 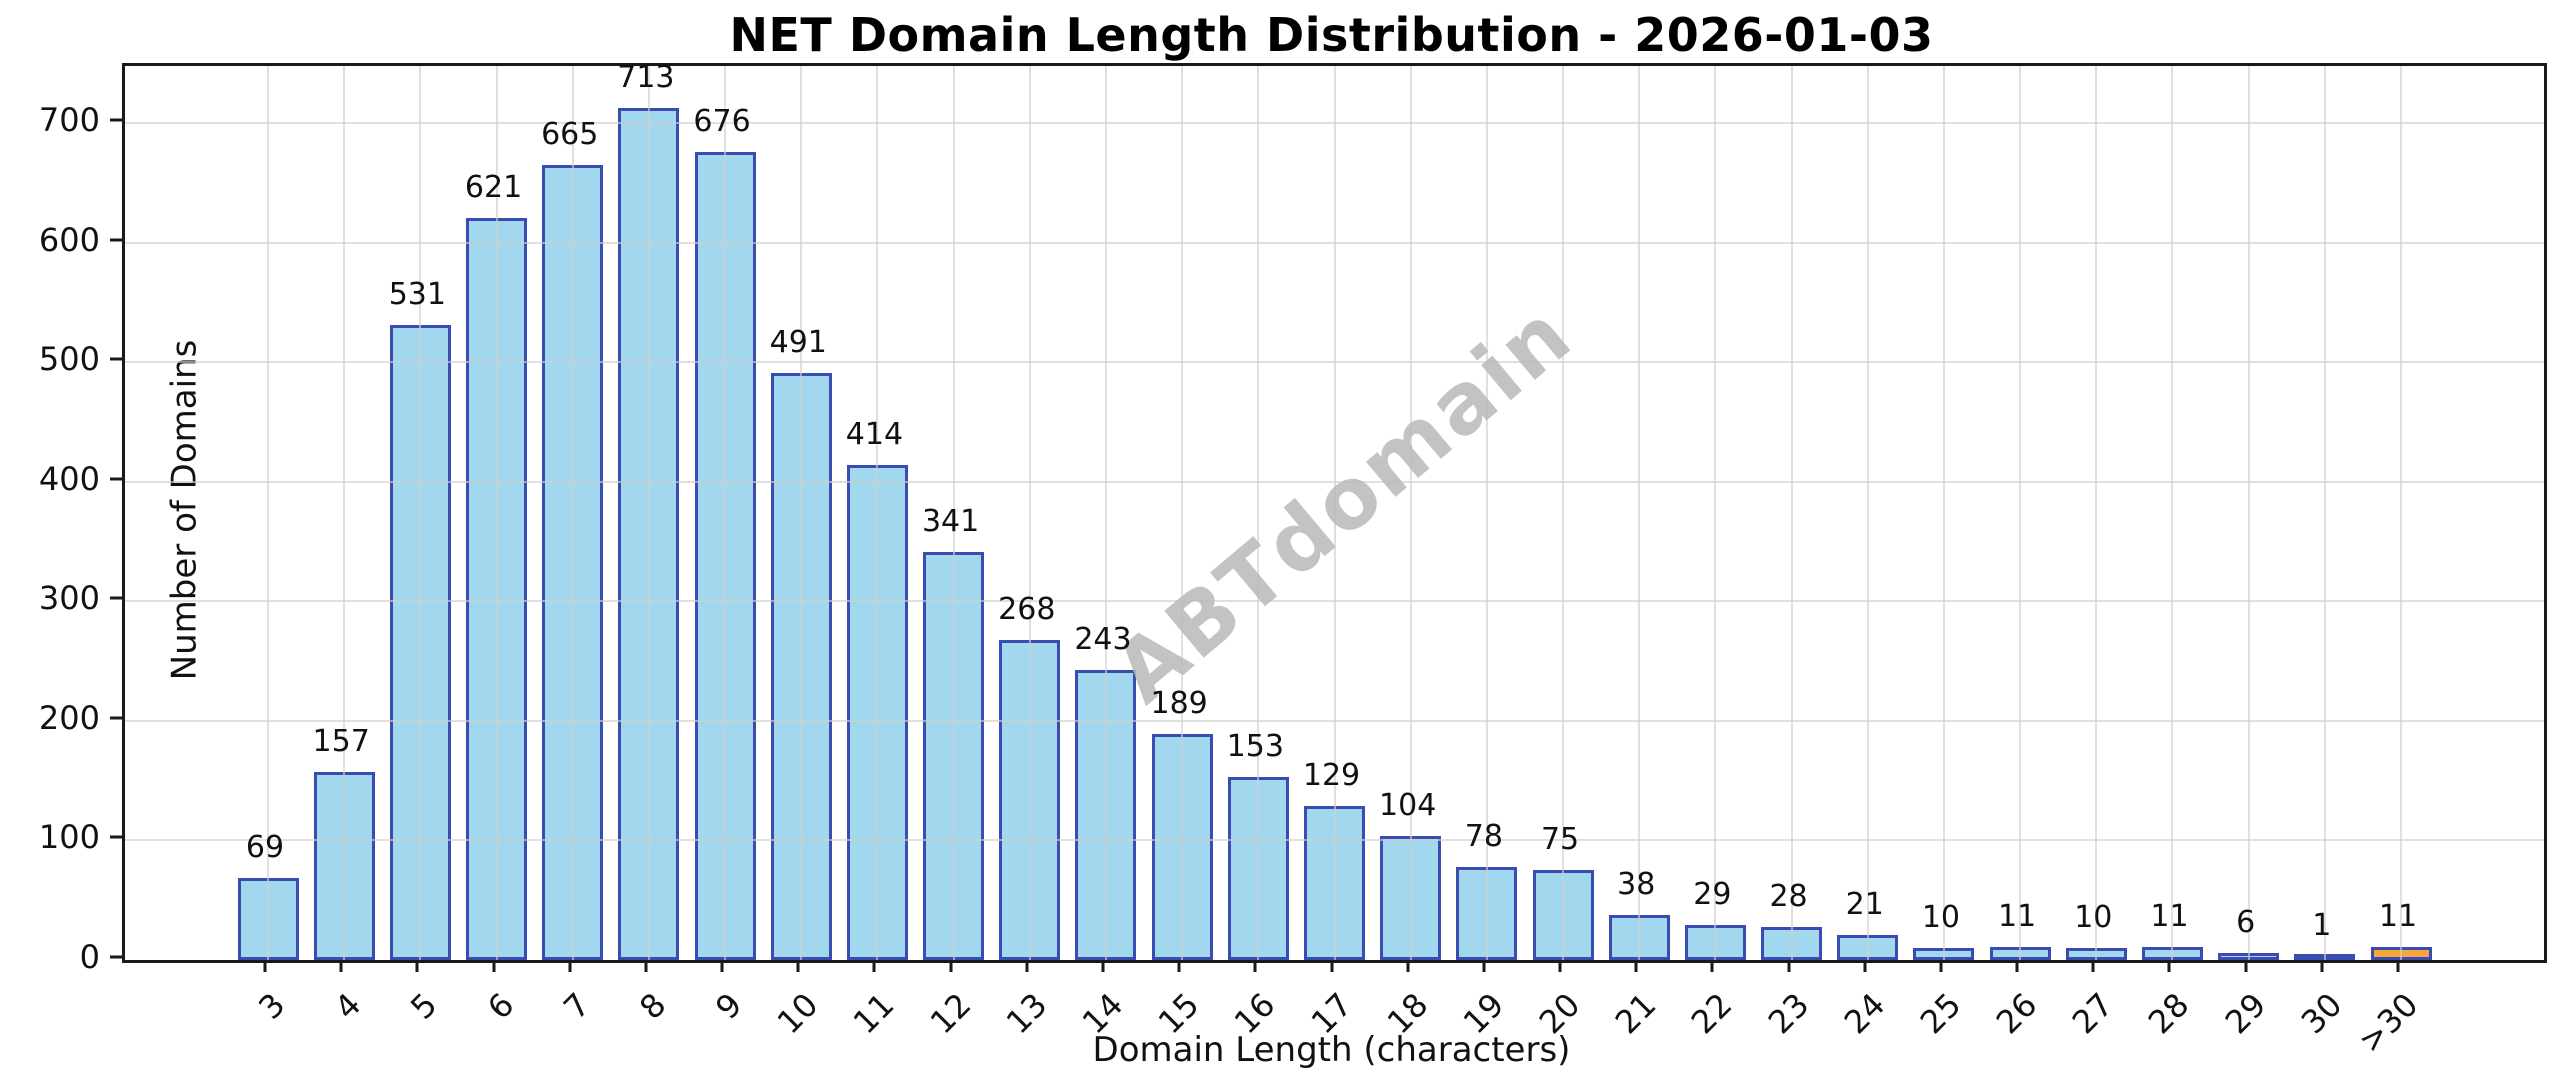 I want to click on bar-value-label: 78, so click(x=1483, y=836).